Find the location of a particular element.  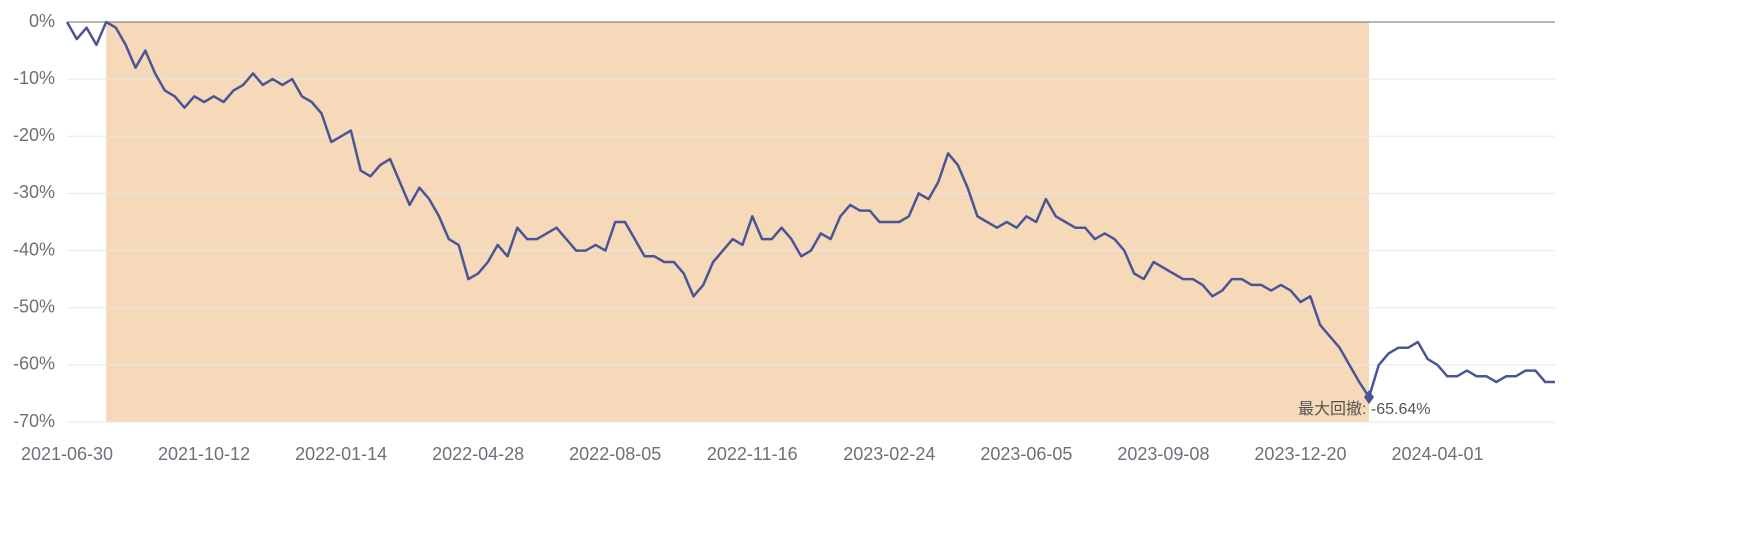

x-tick-label: 2023-12-20 is located at coordinates (1300, 454).